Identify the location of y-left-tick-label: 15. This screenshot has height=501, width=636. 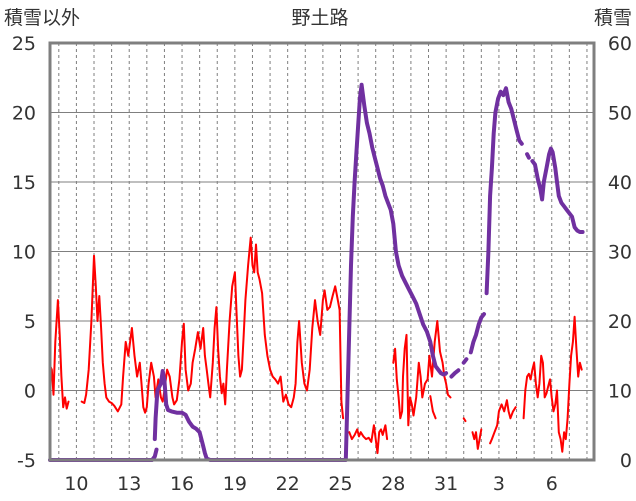
(24, 183).